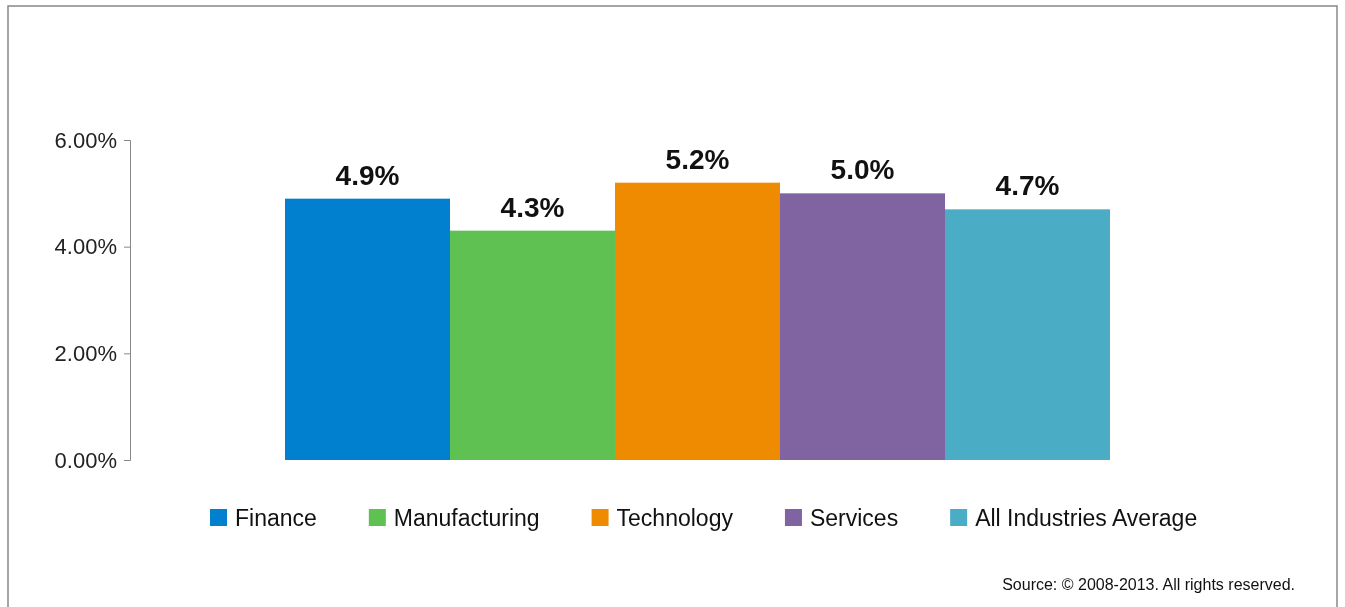 The image size is (1345, 607). What do you see at coordinates (85, 140) in the screenshot?
I see `y-tick-label: 6.00%` at bounding box center [85, 140].